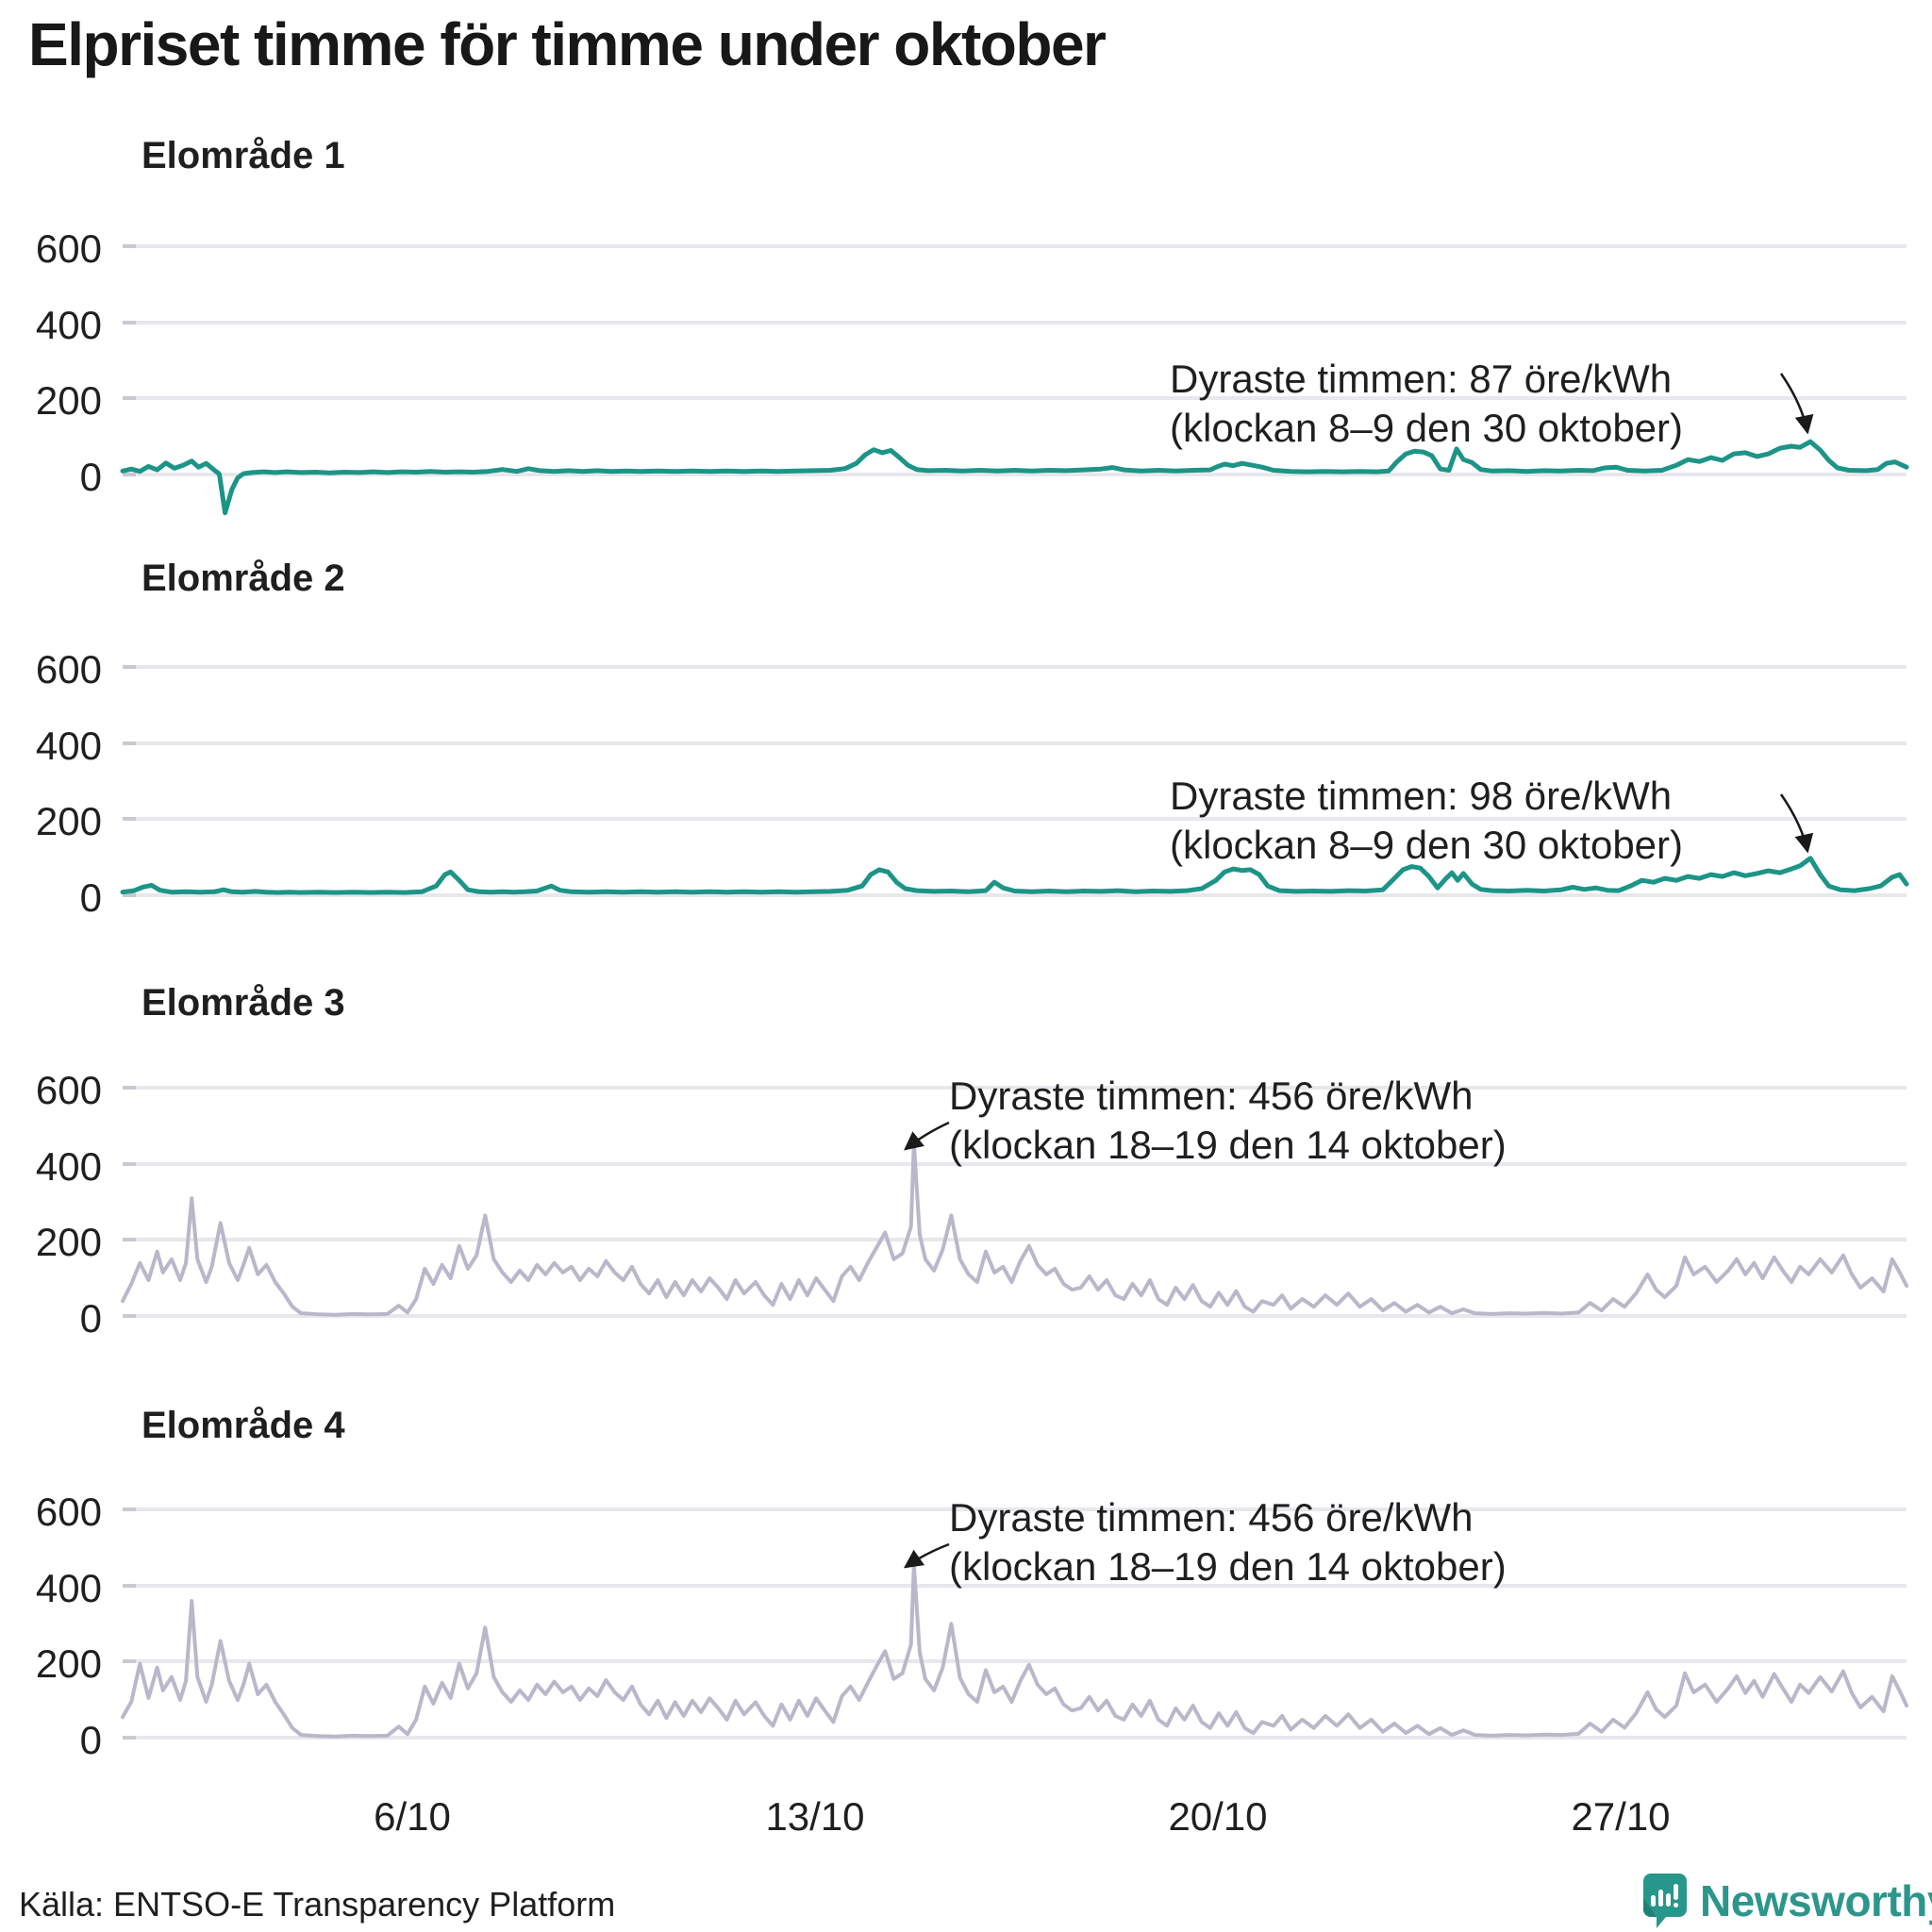 The image size is (1932, 1932). I want to click on chart-title-elomrade-1: Elområde 1, so click(244, 156).